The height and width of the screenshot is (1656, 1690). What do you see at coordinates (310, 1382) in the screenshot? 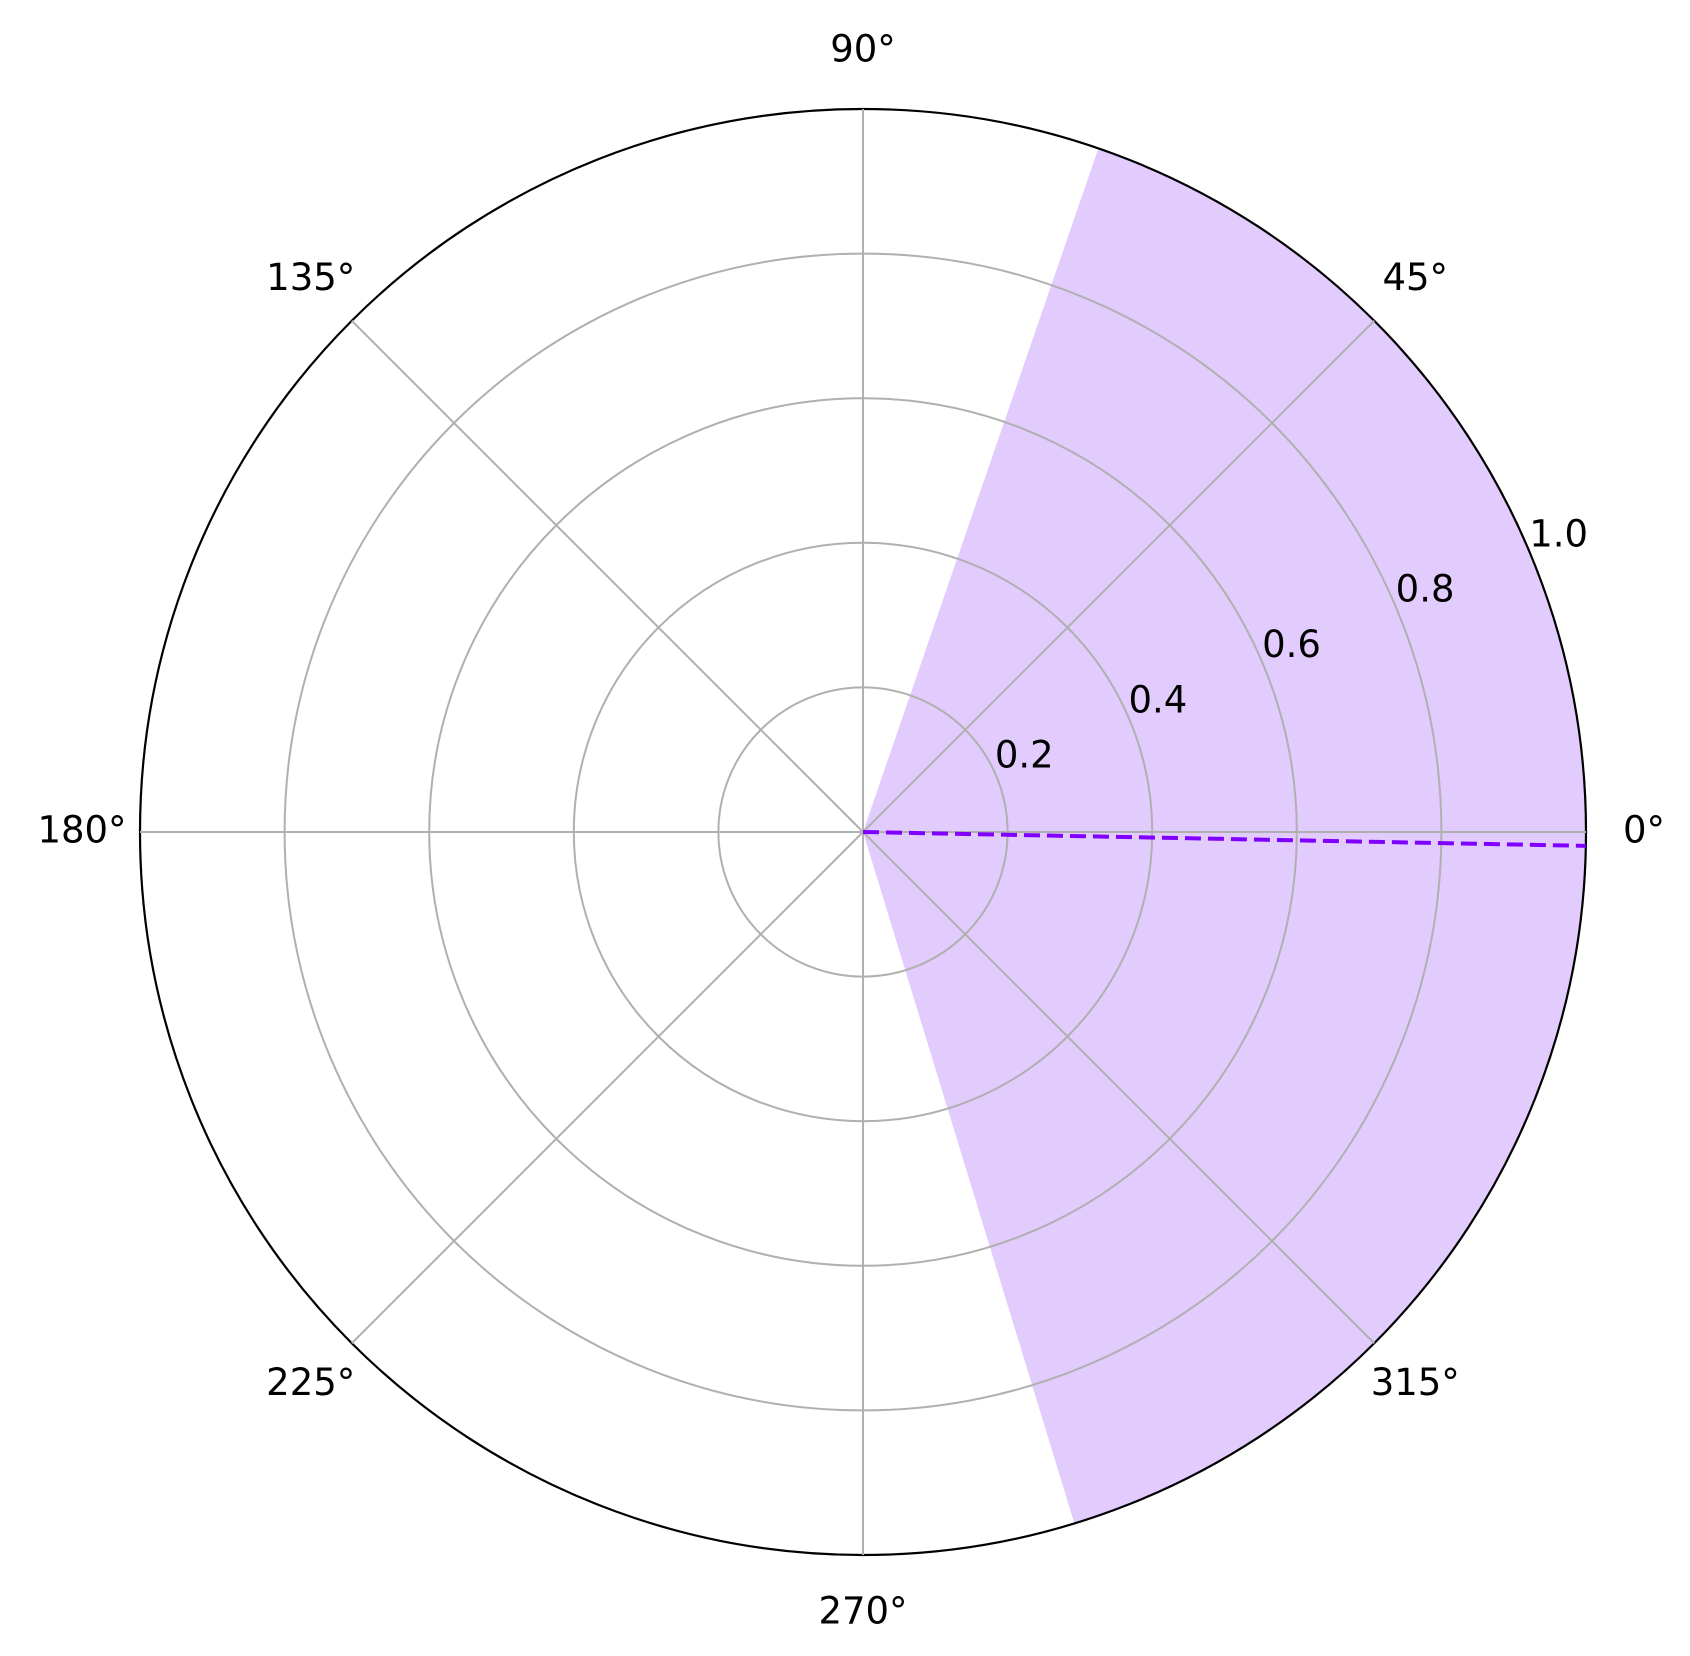
I see `theta-tick-label: 225°` at bounding box center [310, 1382].